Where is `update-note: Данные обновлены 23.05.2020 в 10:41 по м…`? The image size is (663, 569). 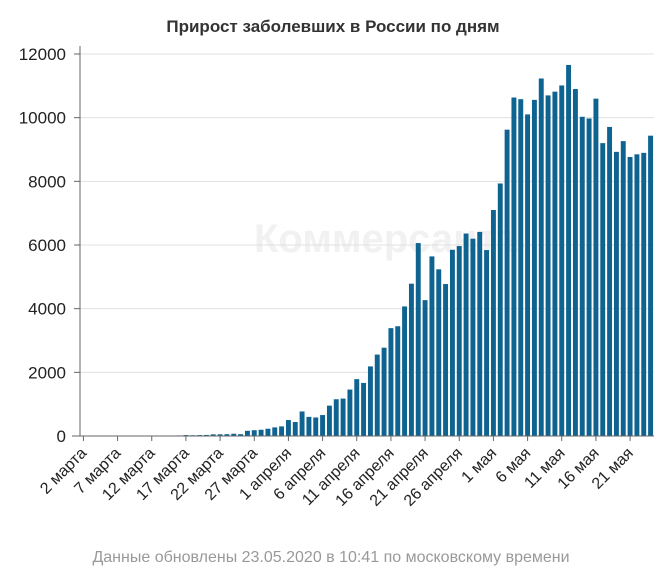
update-note: Данные обновлены 23.05.2020 в 10:41 по м… is located at coordinates (330, 557).